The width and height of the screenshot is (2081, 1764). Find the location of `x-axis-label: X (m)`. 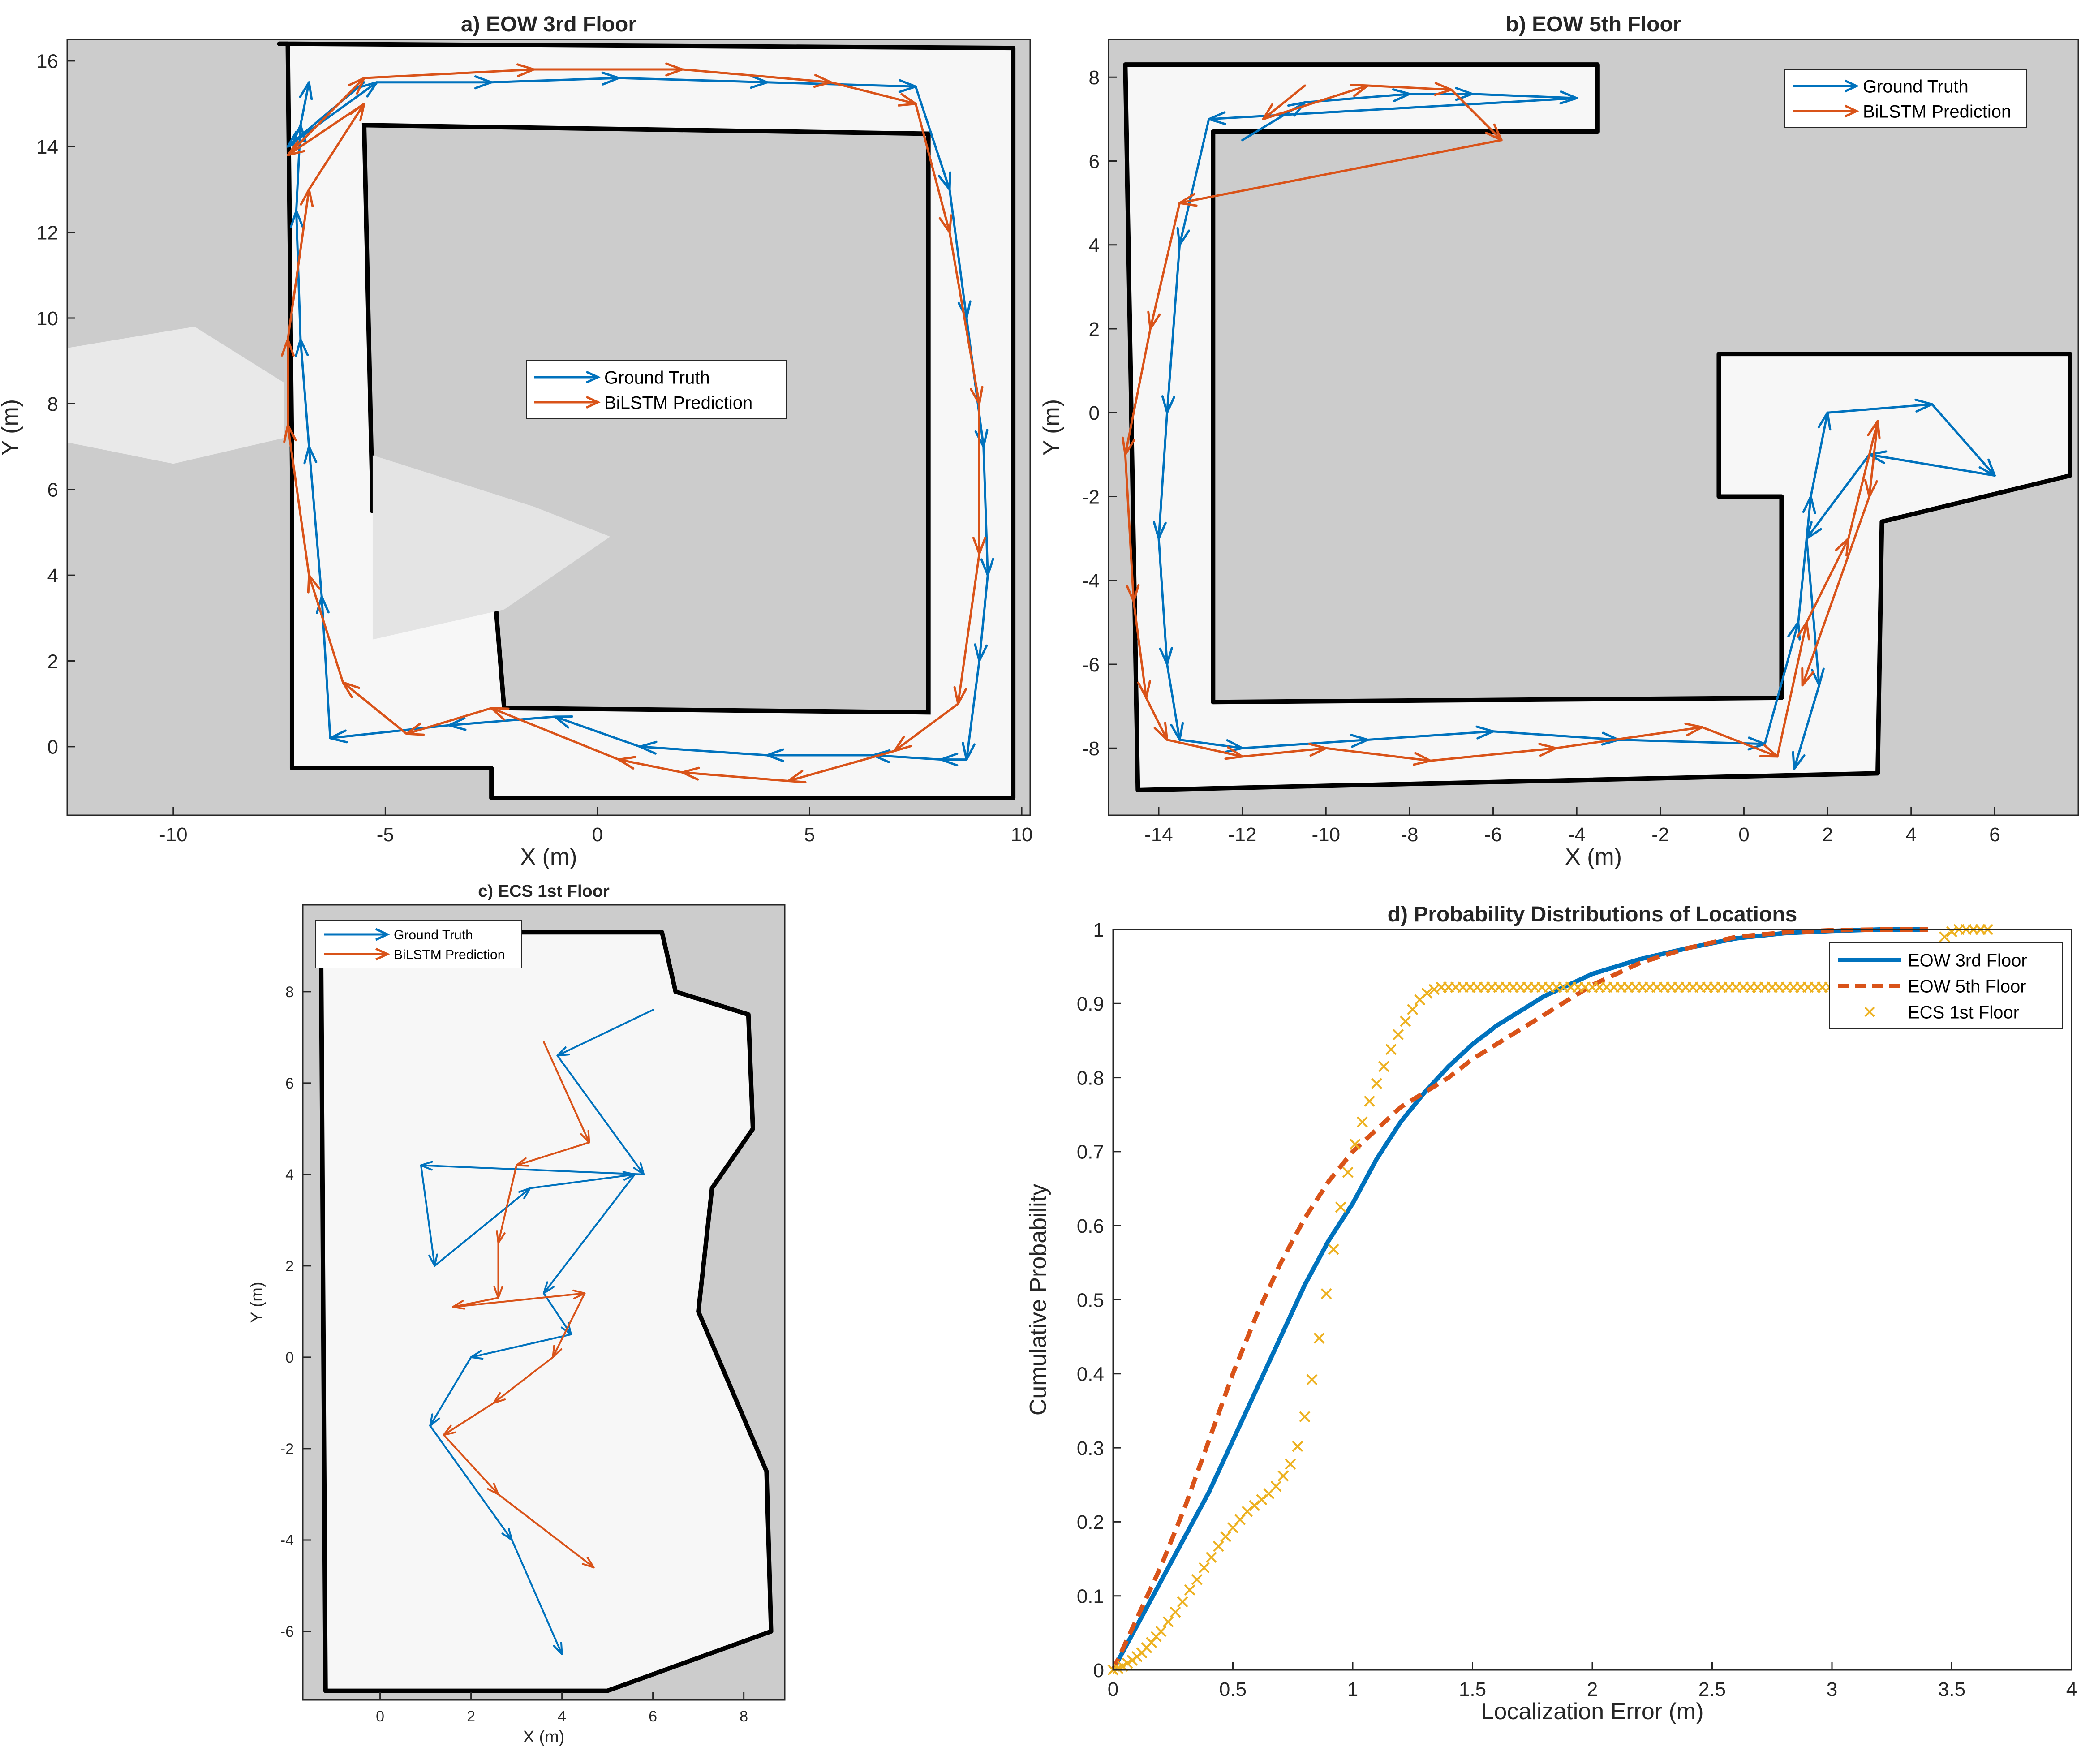

x-axis-label: X (m) is located at coordinates (544, 1737).